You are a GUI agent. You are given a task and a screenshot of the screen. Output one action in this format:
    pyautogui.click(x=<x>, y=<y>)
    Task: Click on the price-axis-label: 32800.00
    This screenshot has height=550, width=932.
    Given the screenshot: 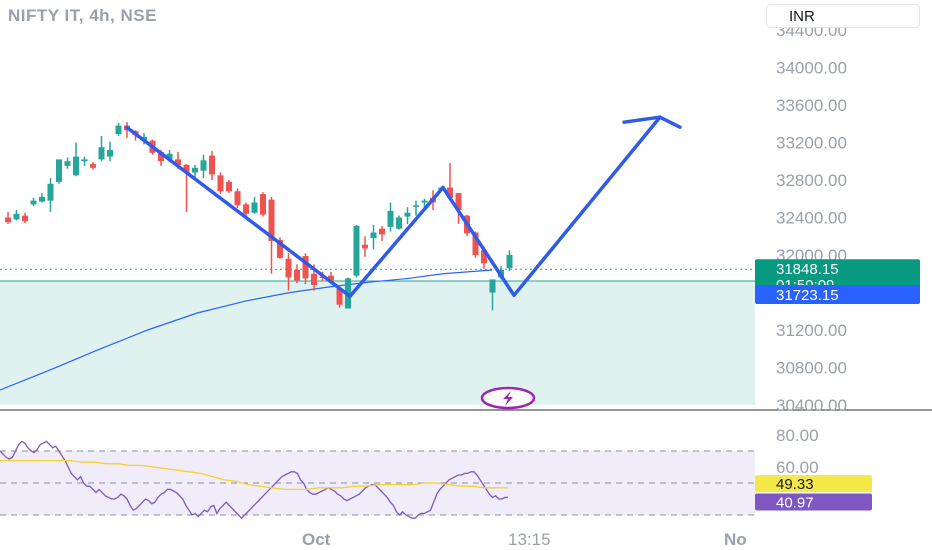 What is the action you would take?
    pyautogui.click(x=811, y=180)
    